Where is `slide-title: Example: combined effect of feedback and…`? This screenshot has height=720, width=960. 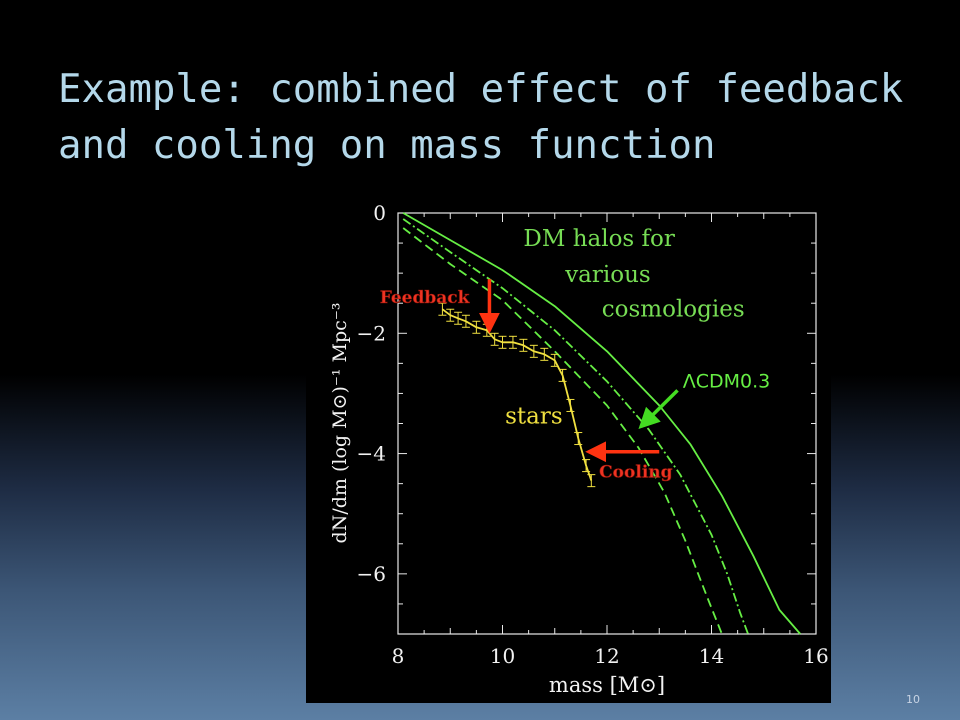 slide-title: Example: combined effect of feedback and… is located at coordinates (481, 117).